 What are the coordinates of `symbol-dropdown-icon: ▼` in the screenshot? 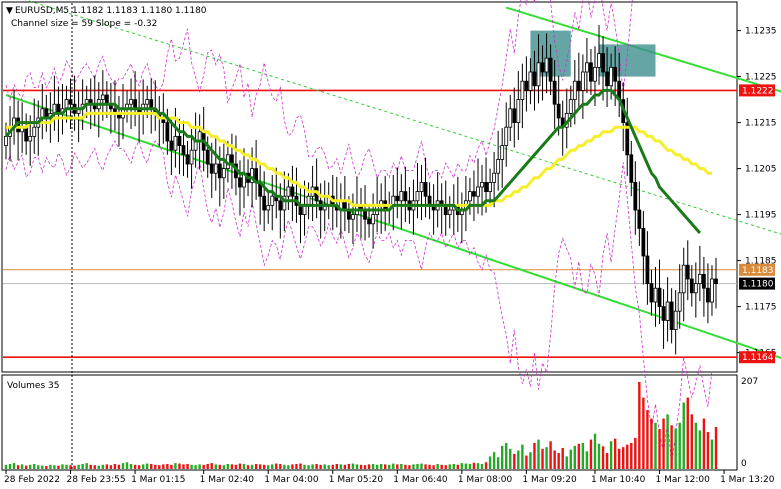 It's located at (9, 11).